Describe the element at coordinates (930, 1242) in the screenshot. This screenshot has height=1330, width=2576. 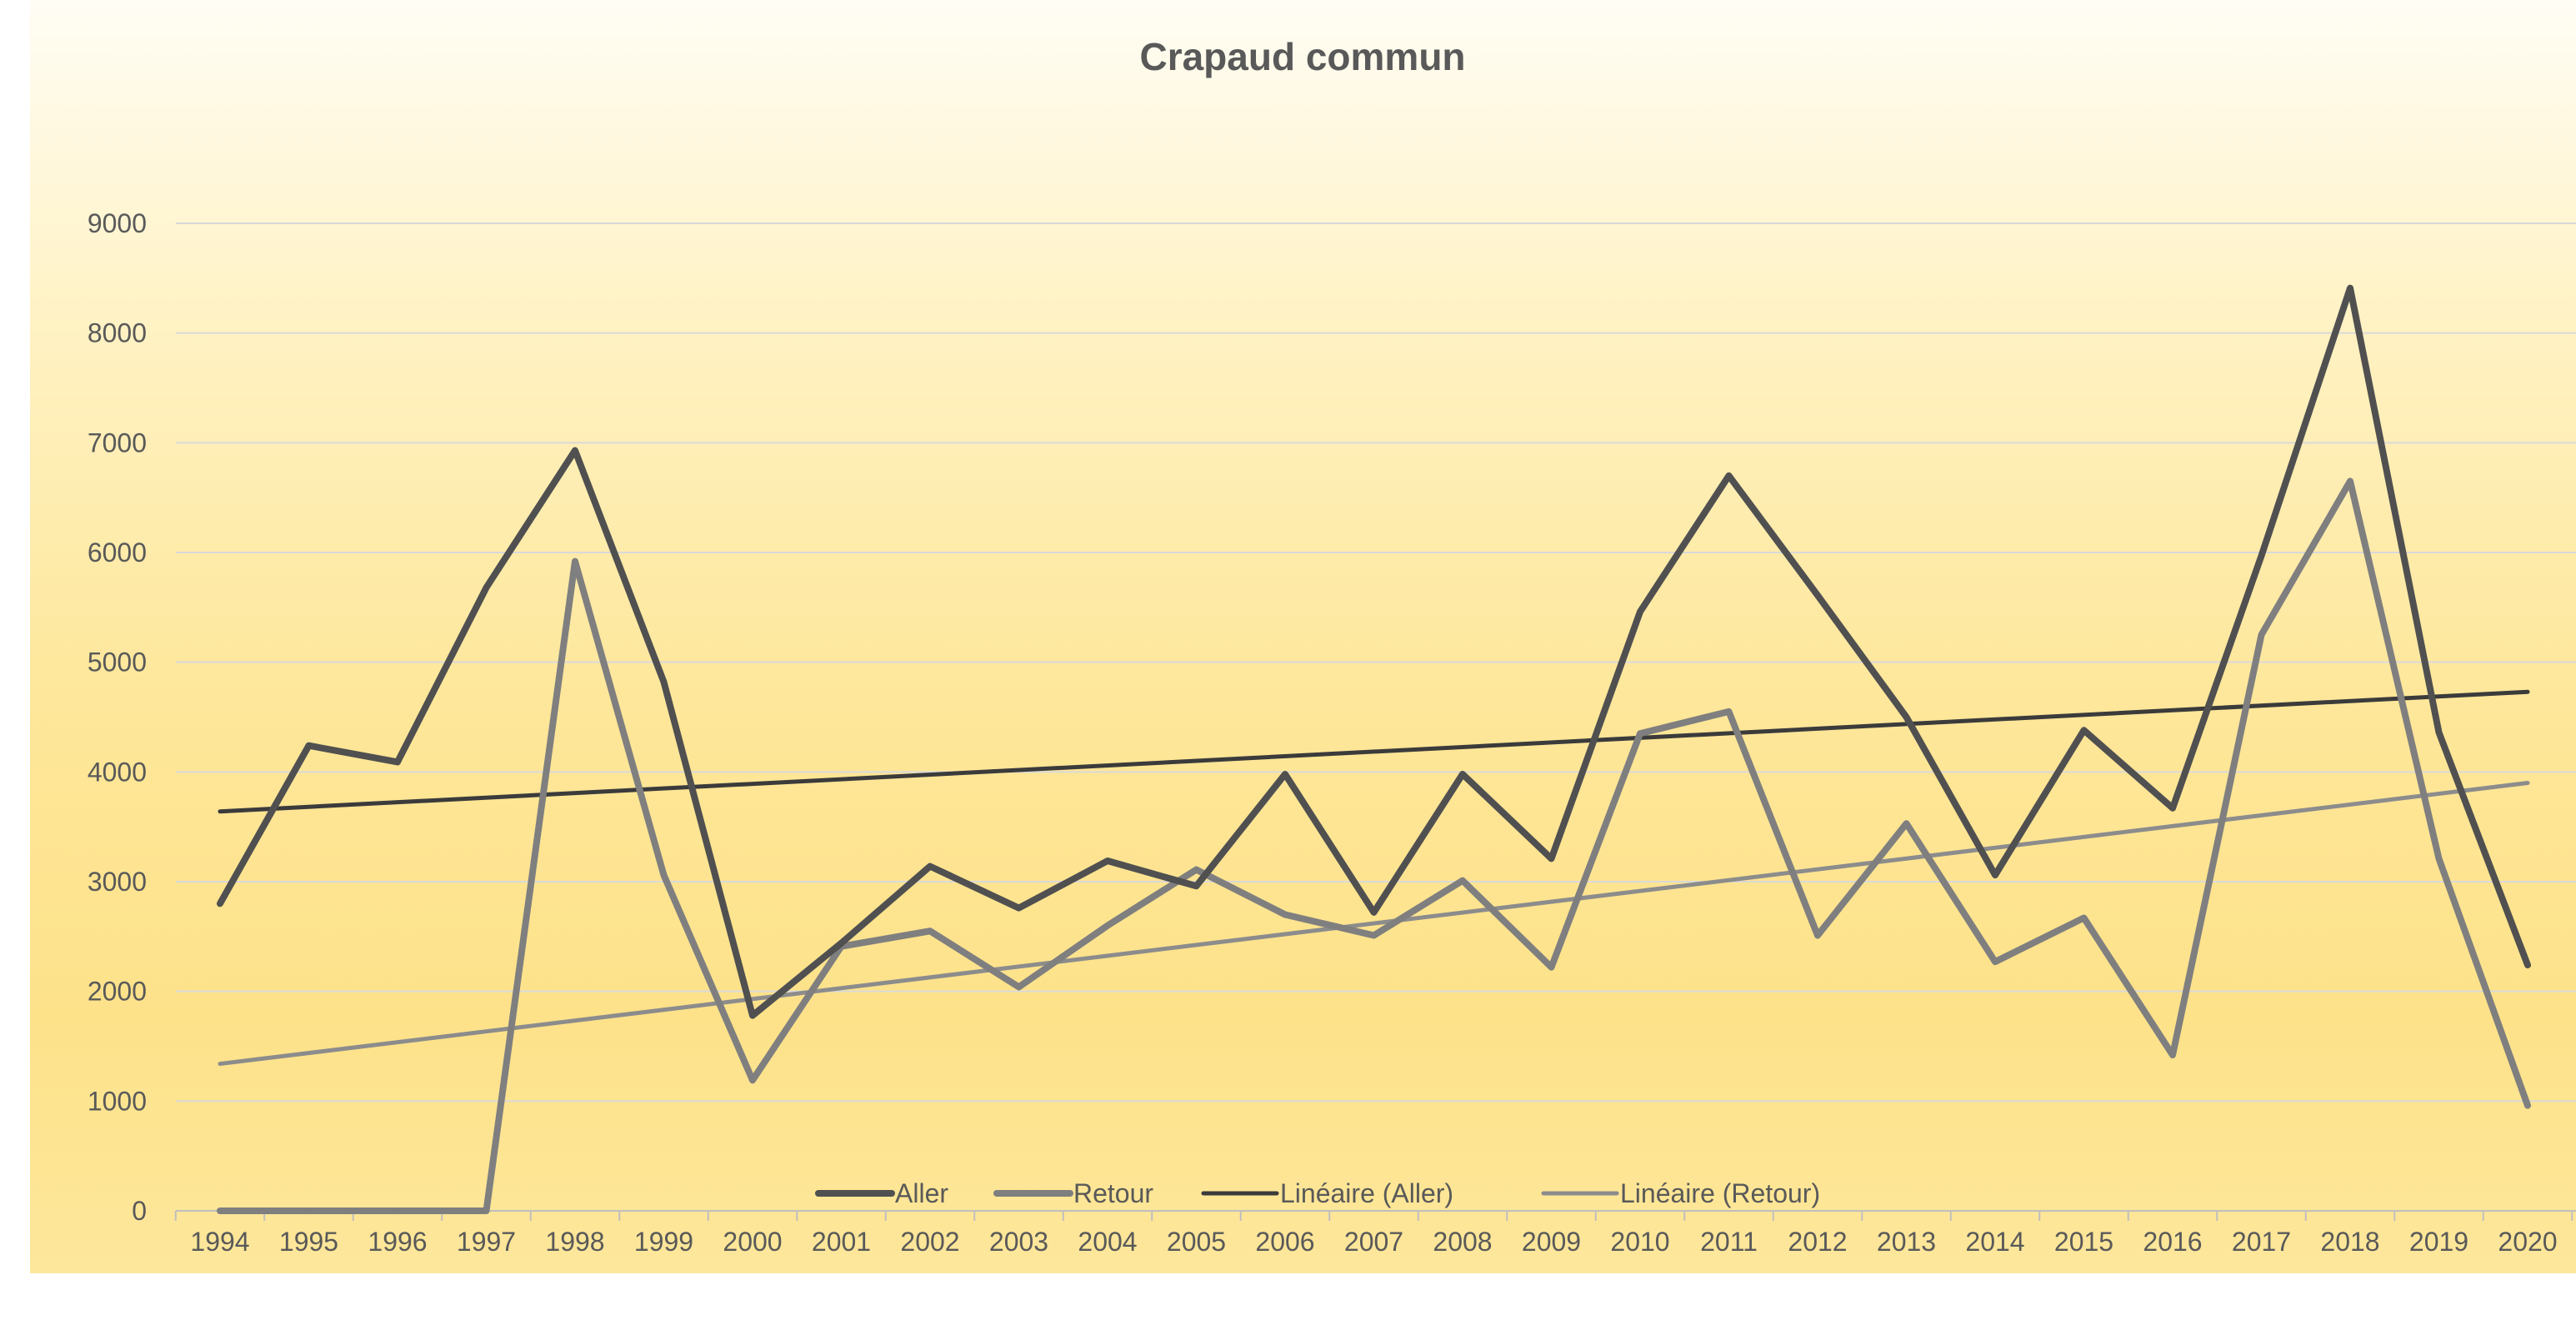
I see `x-tick-label: 2002` at that location.